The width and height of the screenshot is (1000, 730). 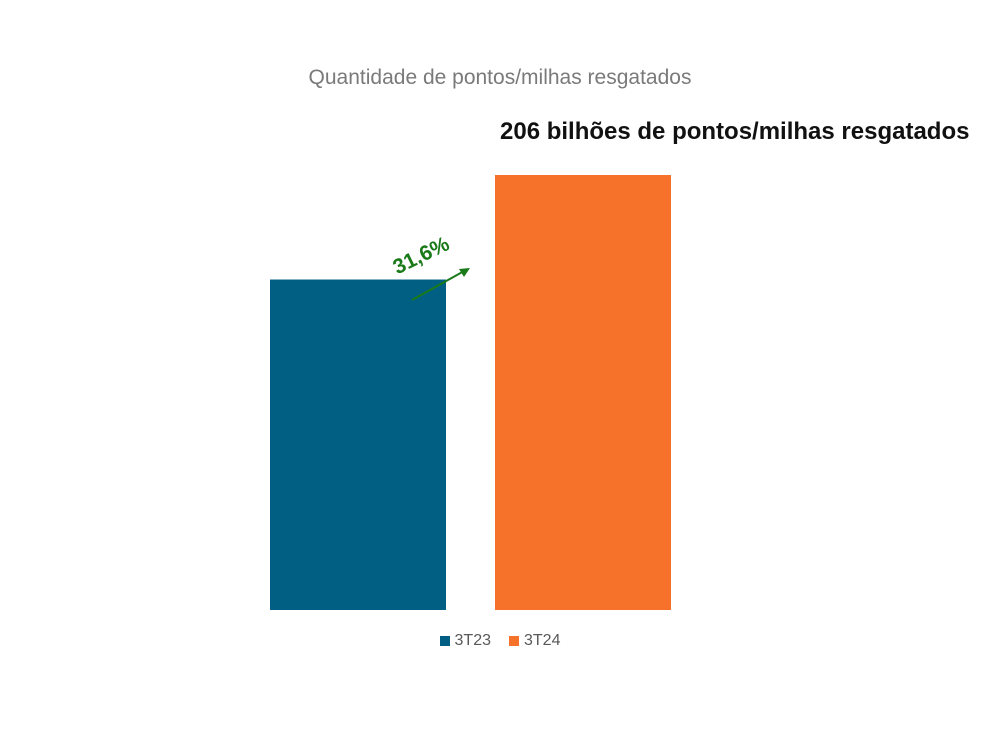 I want to click on headline-annotation: 206 bilhões de pontos/milhas resgatados, so click(x=735, y=131).